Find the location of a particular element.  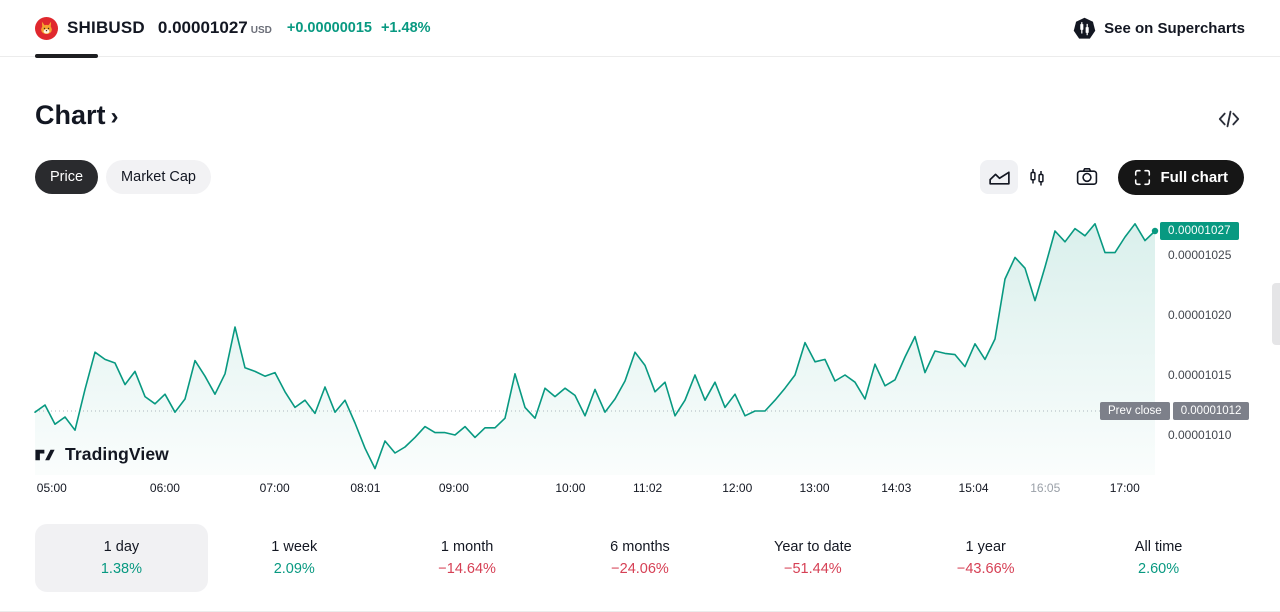

stat-change-value: −24.06% is located at coordinates (640, 569).